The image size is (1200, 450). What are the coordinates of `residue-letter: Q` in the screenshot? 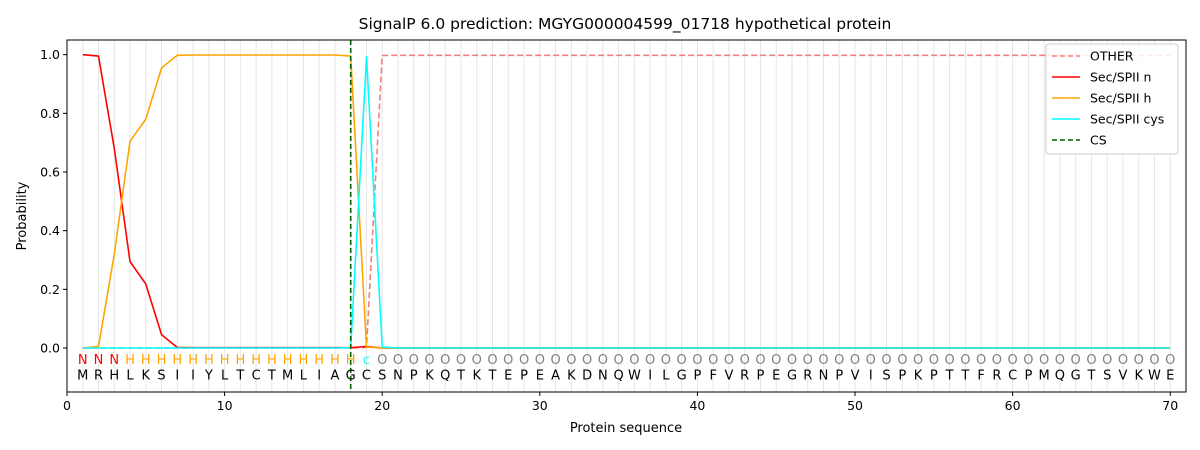 It's located at (619, 375).